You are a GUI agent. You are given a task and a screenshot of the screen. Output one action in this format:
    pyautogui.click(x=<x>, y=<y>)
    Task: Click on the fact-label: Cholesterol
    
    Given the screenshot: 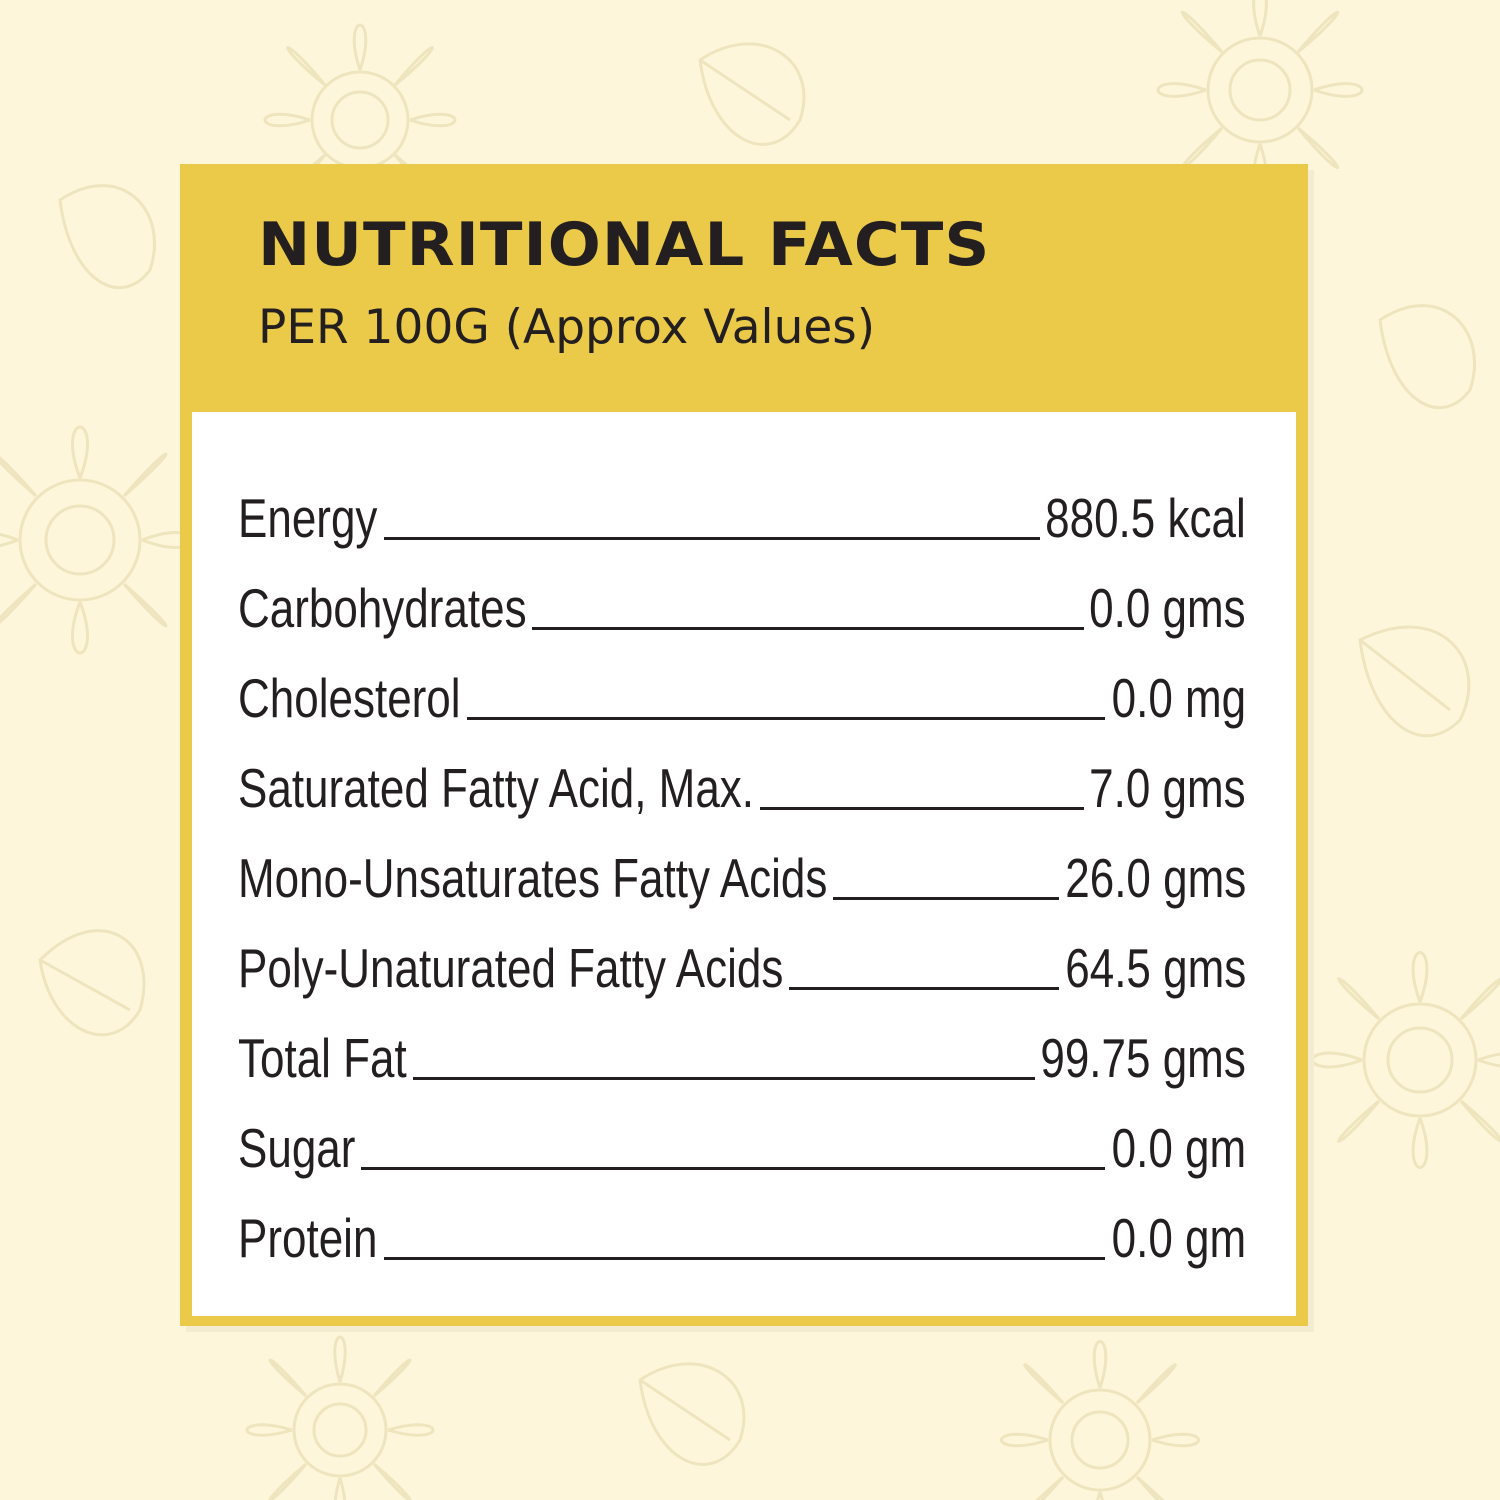 What is the action you would take?
    pyautogui.click(x=349, y=698)
    